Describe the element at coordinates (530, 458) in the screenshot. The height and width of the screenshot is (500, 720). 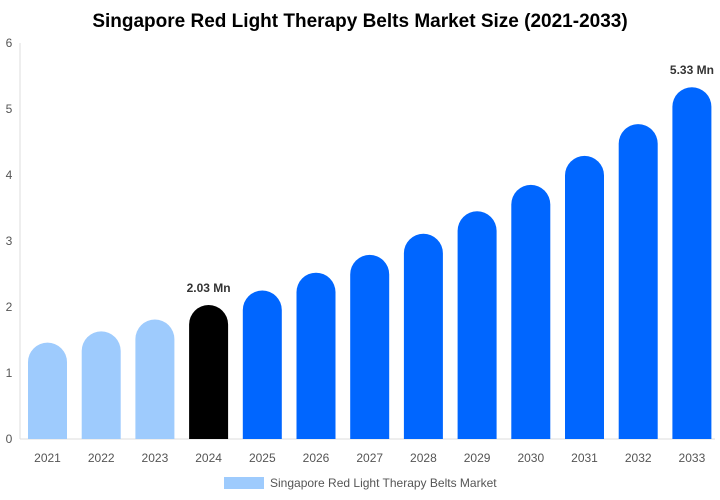
I see `x-tick-label: 2030` at that location.